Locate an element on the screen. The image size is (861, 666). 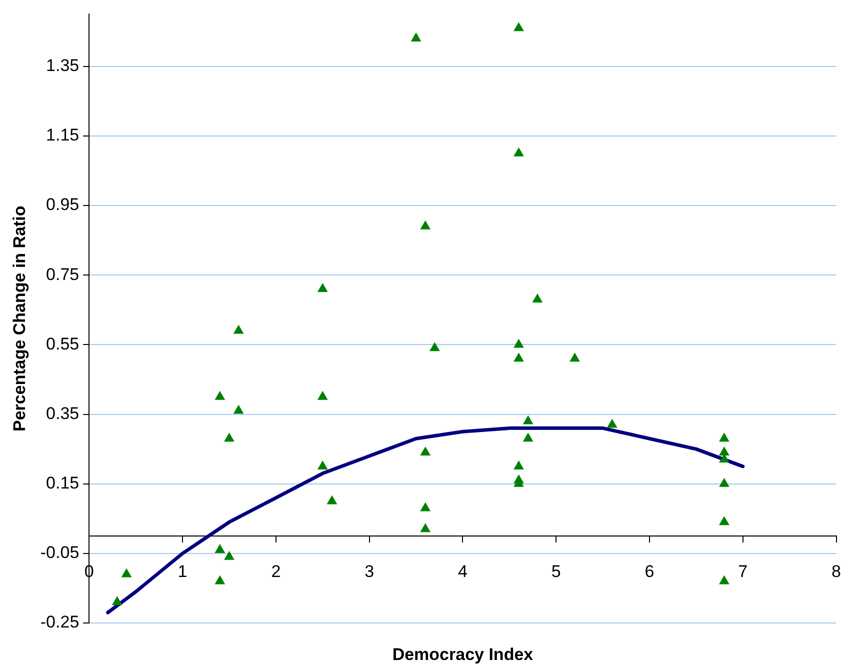
y-tick-label: 0.35 is located at coordinates (63, 413).